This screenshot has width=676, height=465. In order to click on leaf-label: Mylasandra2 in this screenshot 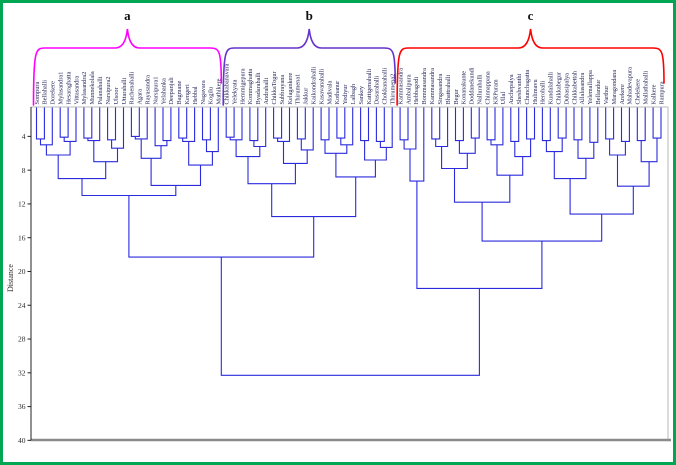, I will do `click(84, 88)`.